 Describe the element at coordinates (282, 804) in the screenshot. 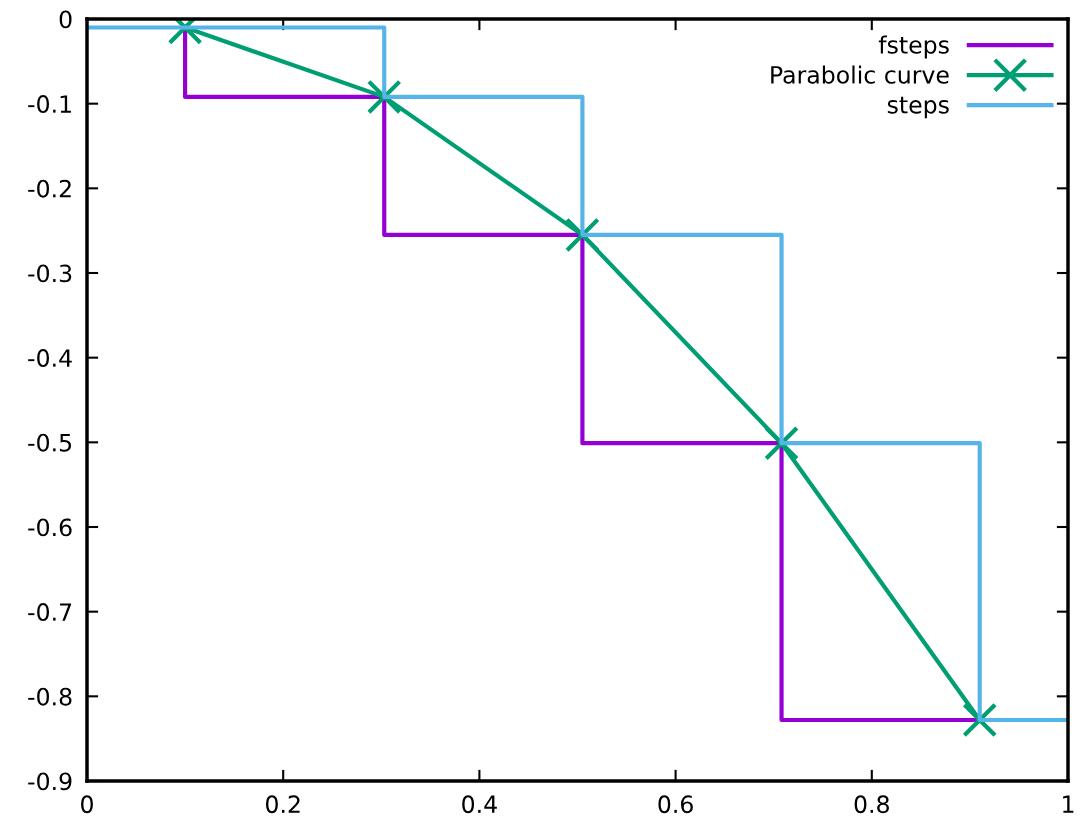

I see `x-tick-label: 0.2` at that location.